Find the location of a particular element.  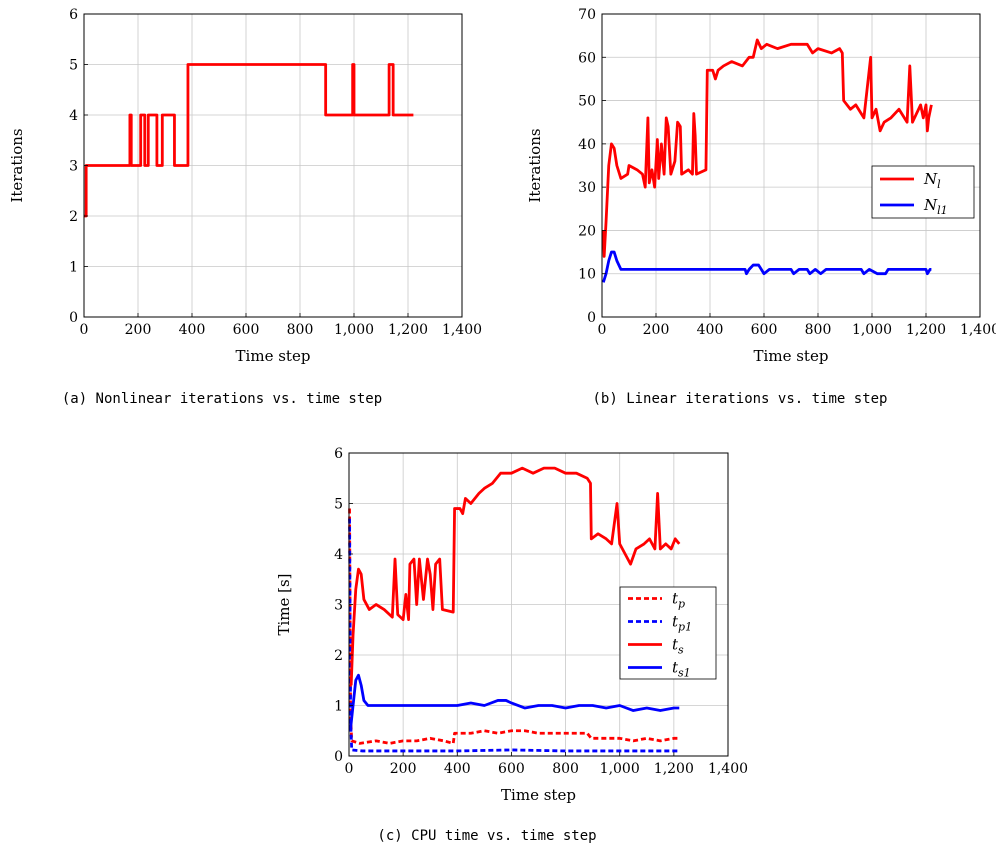

y-tick-label: 40 is located at coordinates (587, 145).